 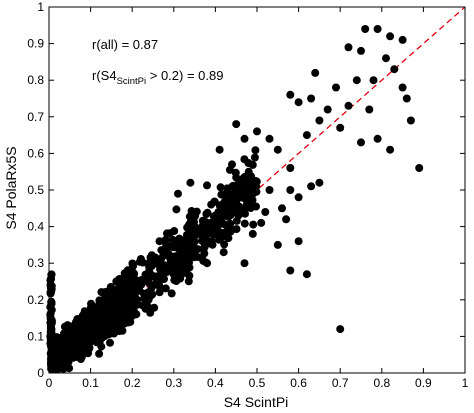 What do you see at coordinates (11, 187) in the screenshot?
I see `y-axis-label: S4 PolaRx5S` at bounding box center [11, 187].